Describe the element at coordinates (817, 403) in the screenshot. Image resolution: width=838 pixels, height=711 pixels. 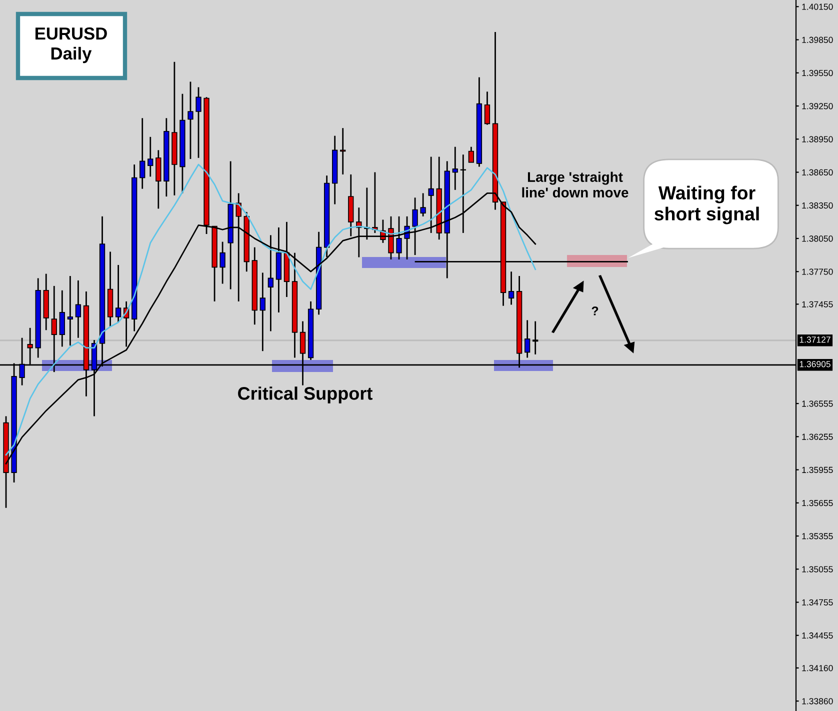
I see `y-tick-label: 1.36555` at that location.